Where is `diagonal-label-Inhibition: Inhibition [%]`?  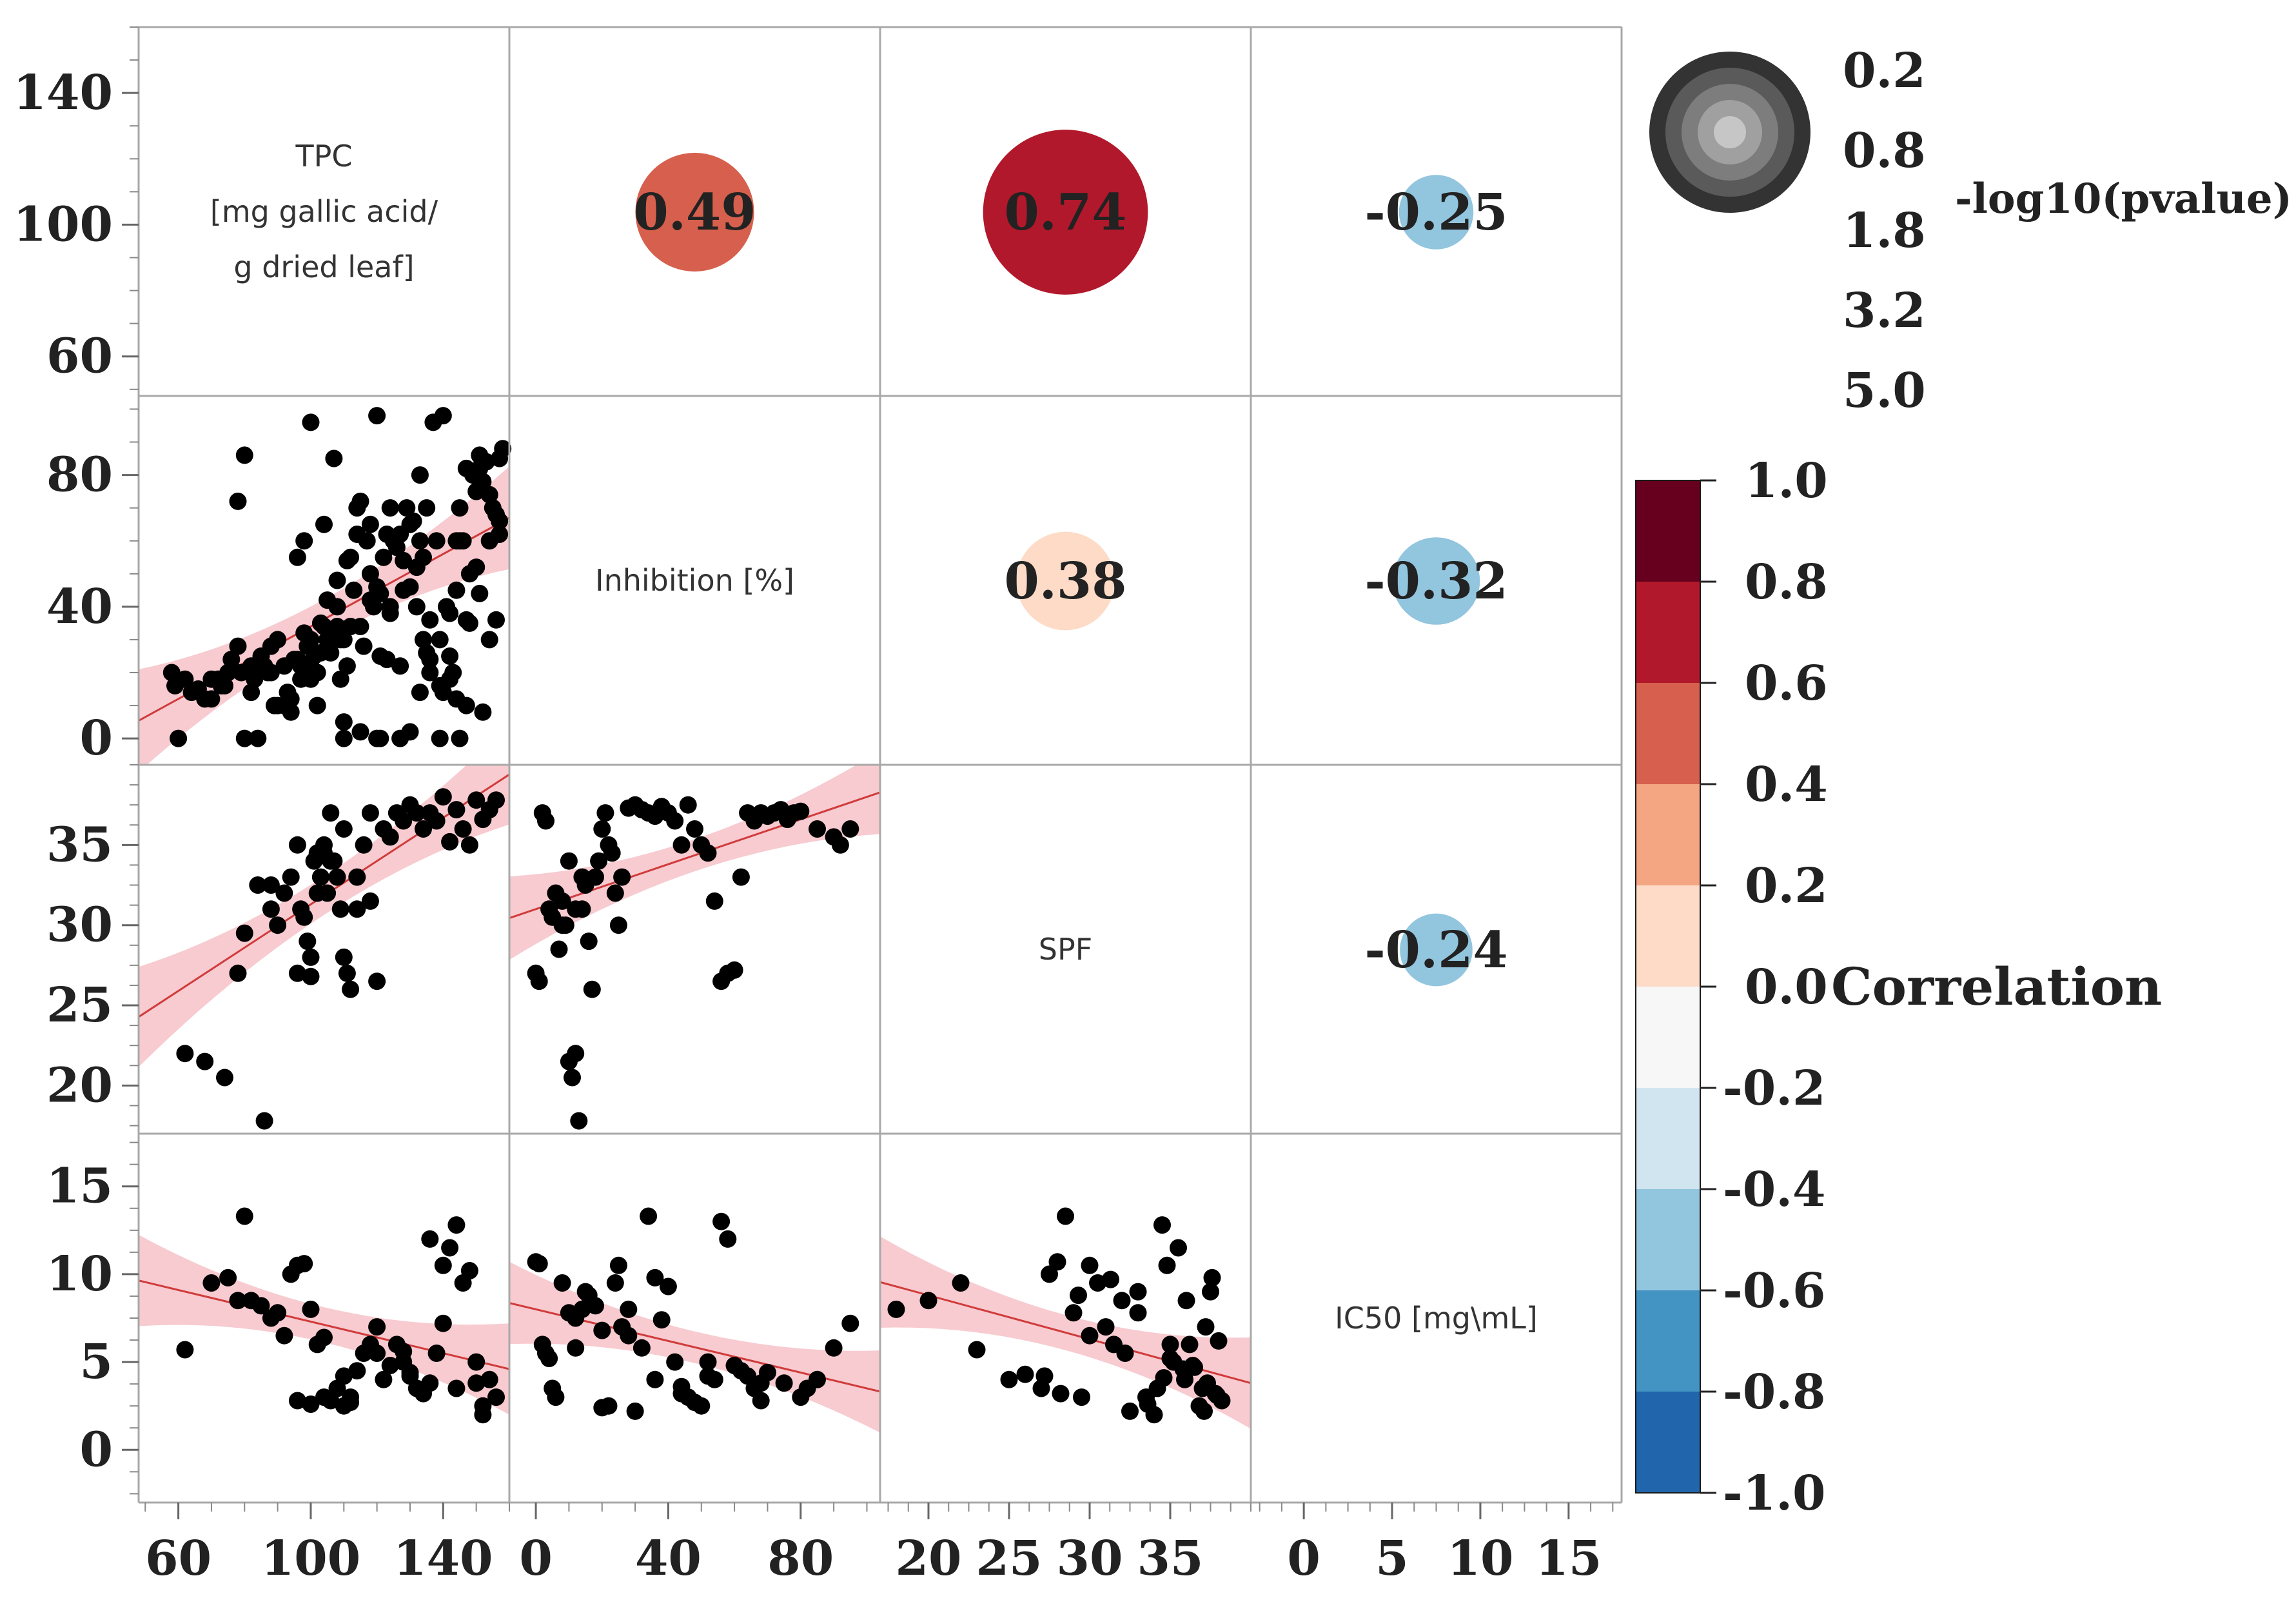 diagonal-label-Inhibition: Inhibition [%] is located at coordinates (694, 580).